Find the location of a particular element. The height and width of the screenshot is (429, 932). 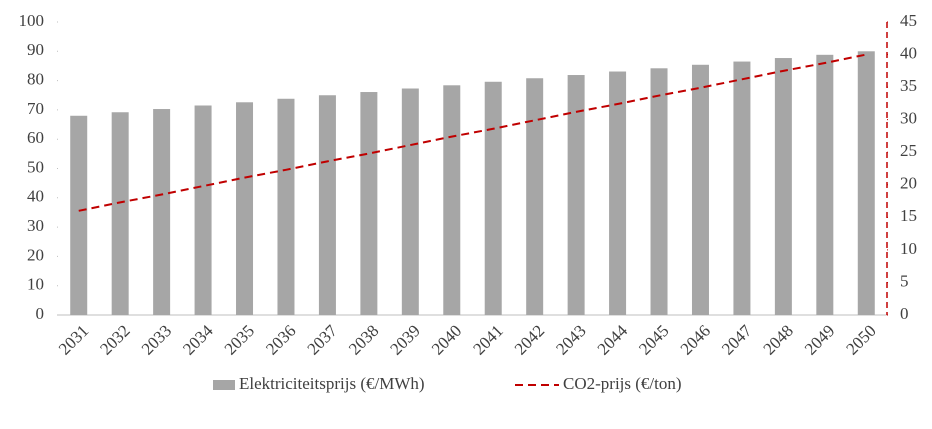

x-tick-label: 2033 is located at coordinates (156, 339).